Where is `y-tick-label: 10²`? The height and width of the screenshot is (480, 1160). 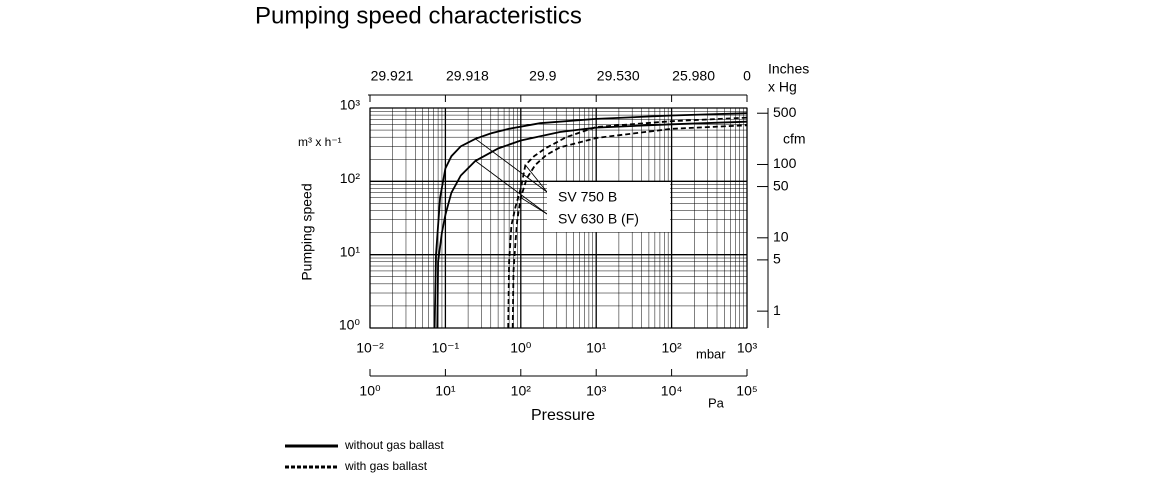
y-tick-label: 10² is located at coordinates (350, 178).